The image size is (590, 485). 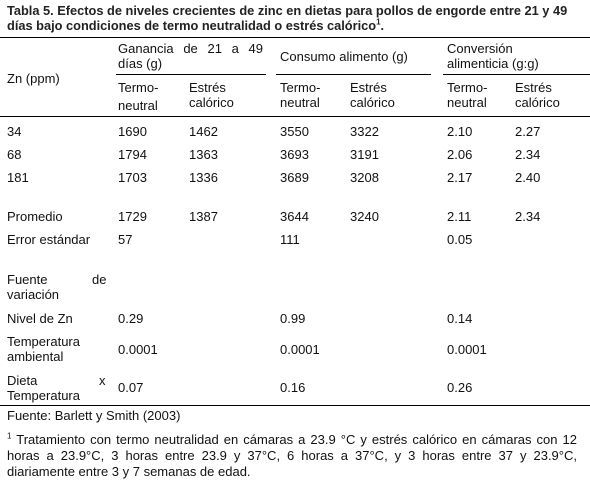 I want to click on cell-nivel-zn-label: Nivel de Zn, so click(x=40, y=318).